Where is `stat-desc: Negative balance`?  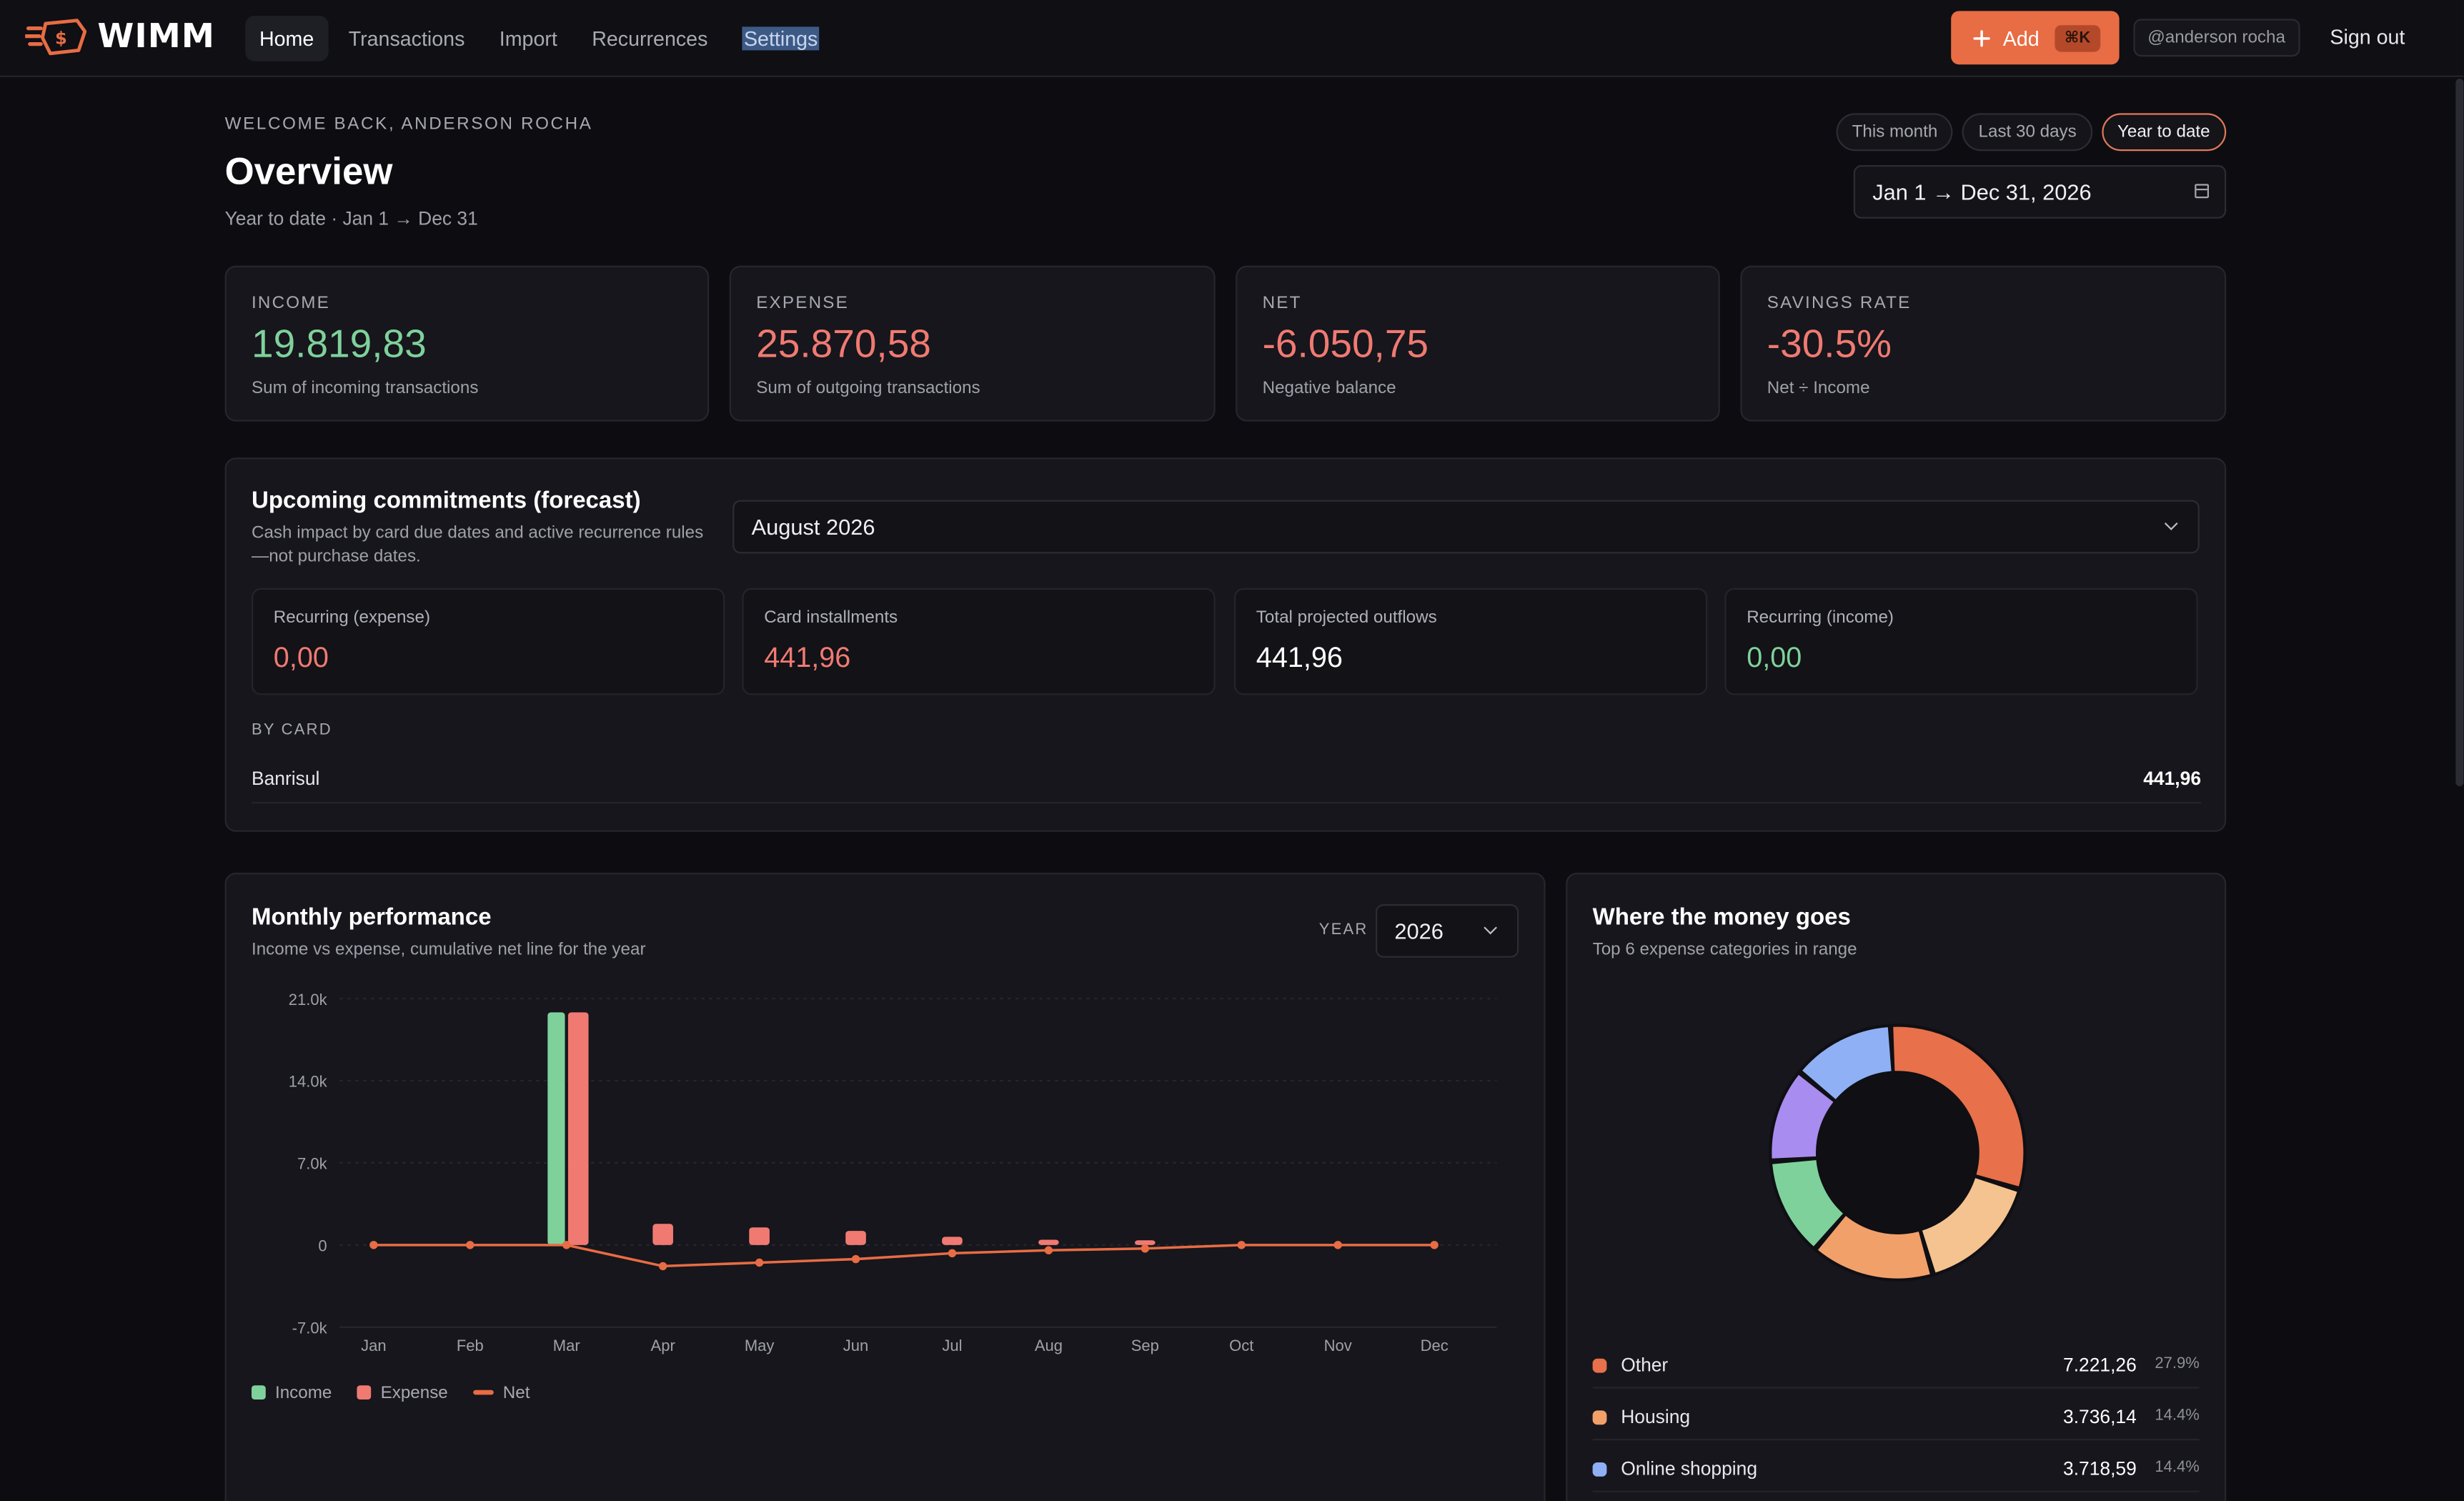 stat-desc: Negative balance is located at coordinates (1329, 388).